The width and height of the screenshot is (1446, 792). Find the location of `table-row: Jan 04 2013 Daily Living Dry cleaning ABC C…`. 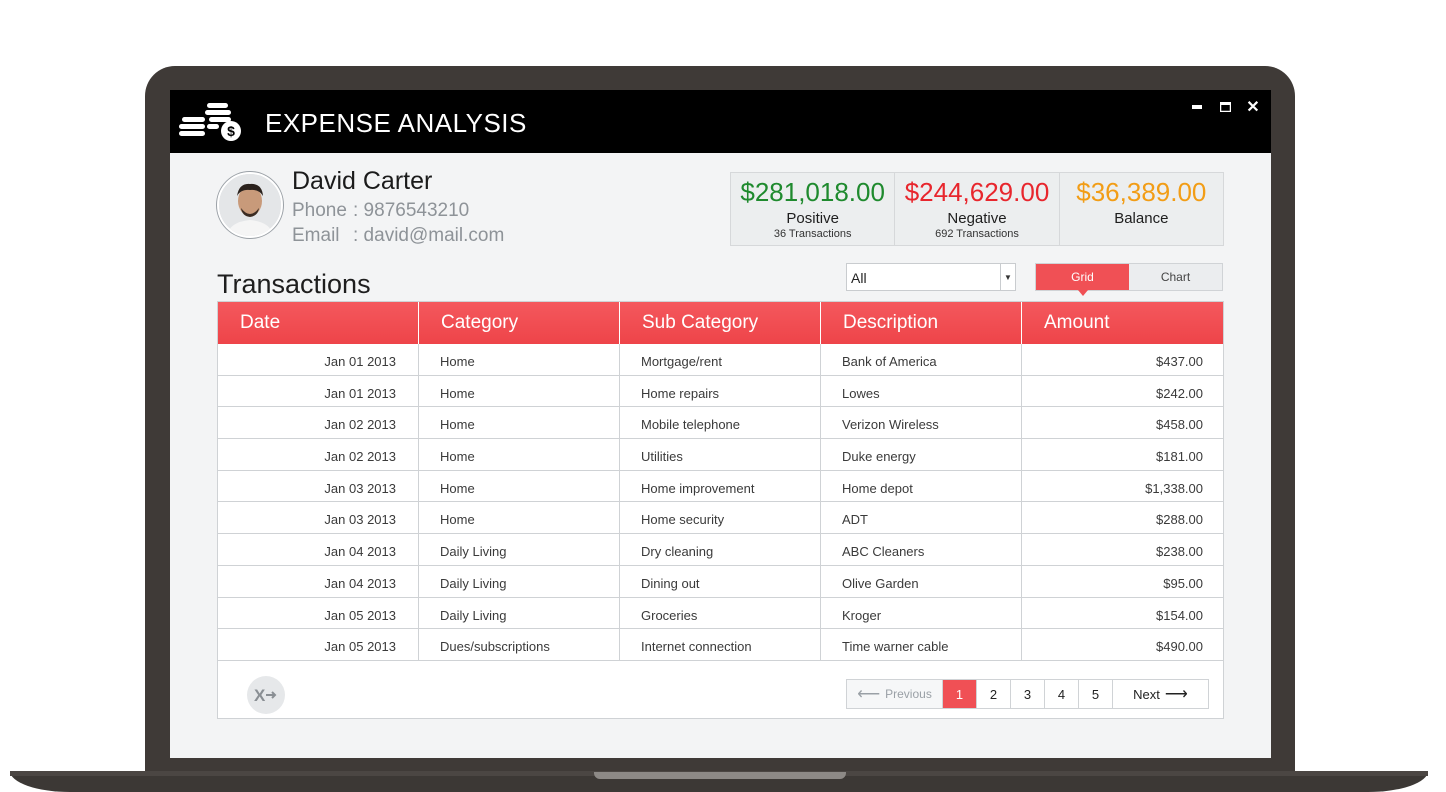

table-row: Jan 04 2013 Daily Living Dry cleaning ABC C… is located at coordinates (720, 550).